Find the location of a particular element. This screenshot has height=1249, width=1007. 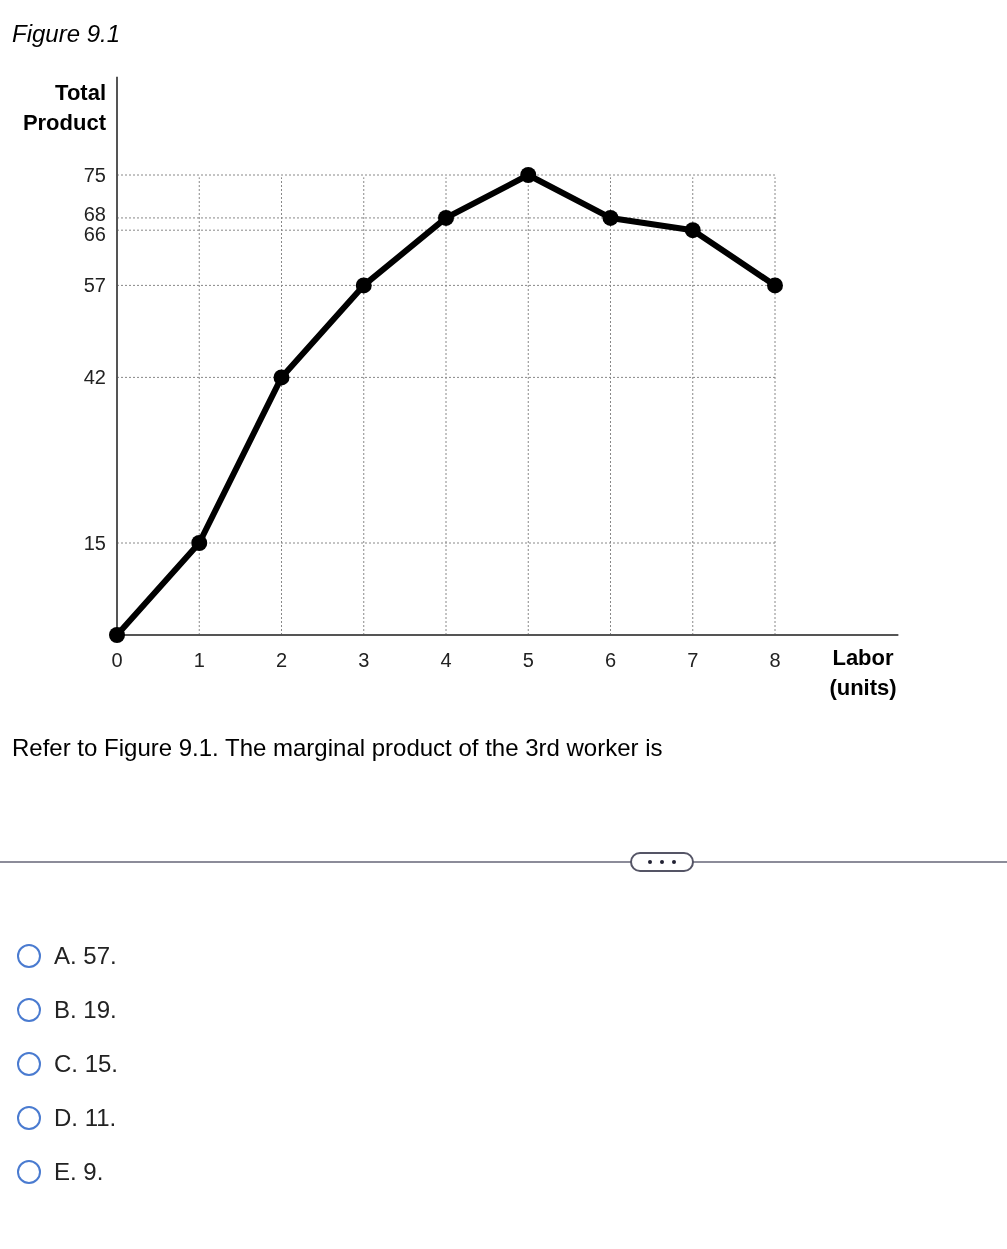

y-tick-label: 66 is located at coordinates (94, 234).